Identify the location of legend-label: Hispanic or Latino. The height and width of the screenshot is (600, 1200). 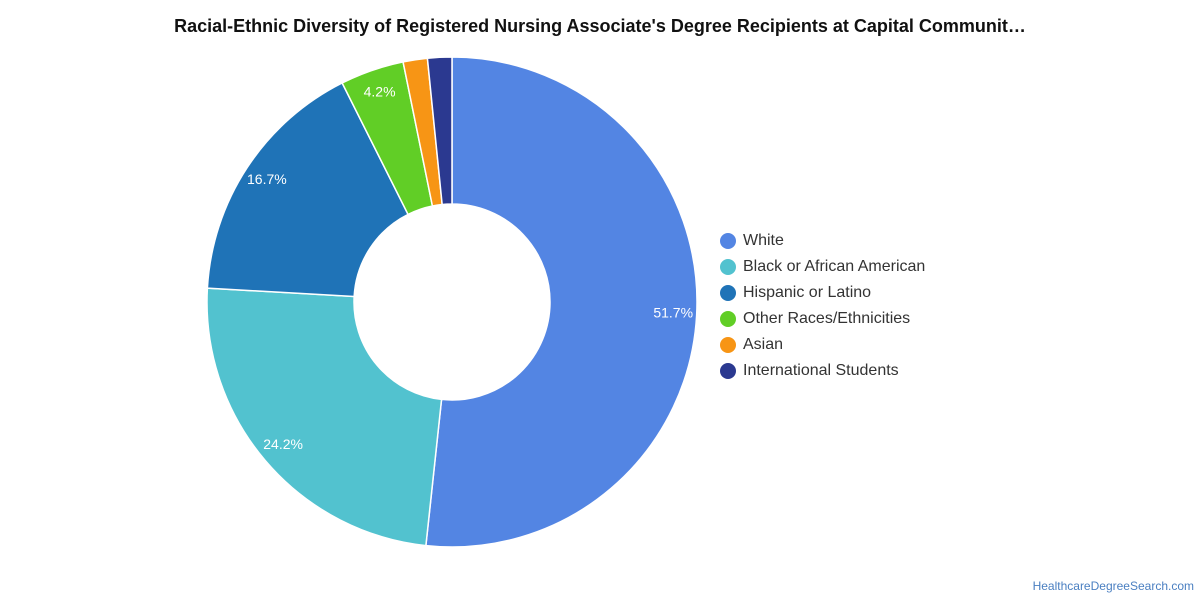
(807, 292).